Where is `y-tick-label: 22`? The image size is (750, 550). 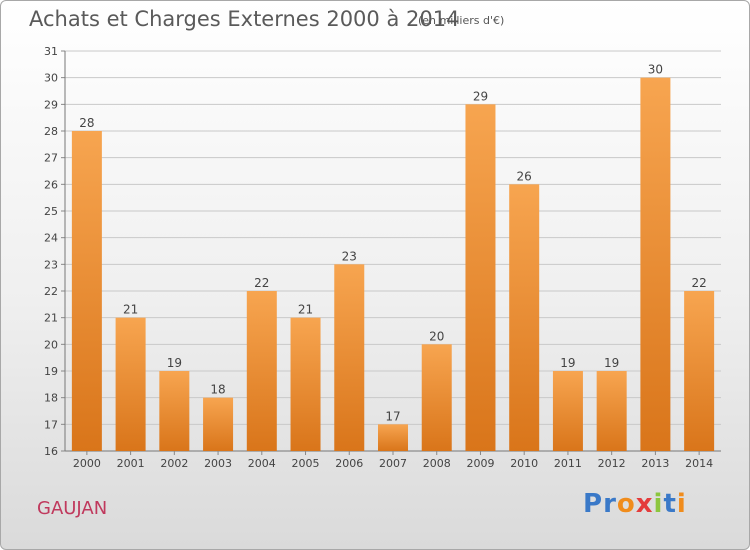 y-tick-label: 22 is located at coordinates (51, 291).